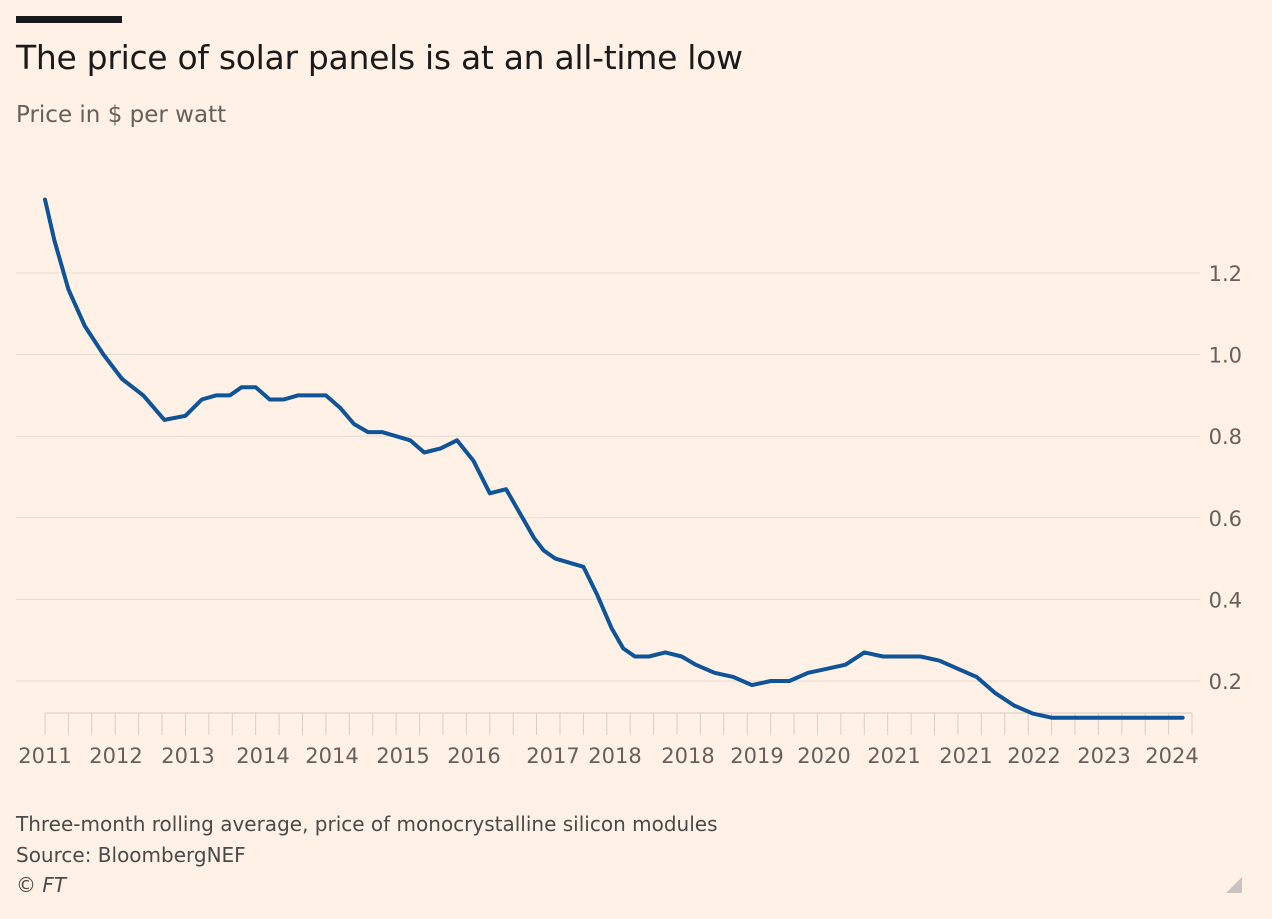 The height and width of the screenshot is (919, 1272). I want to click on copyright-line: © FT, so click(41, 885).